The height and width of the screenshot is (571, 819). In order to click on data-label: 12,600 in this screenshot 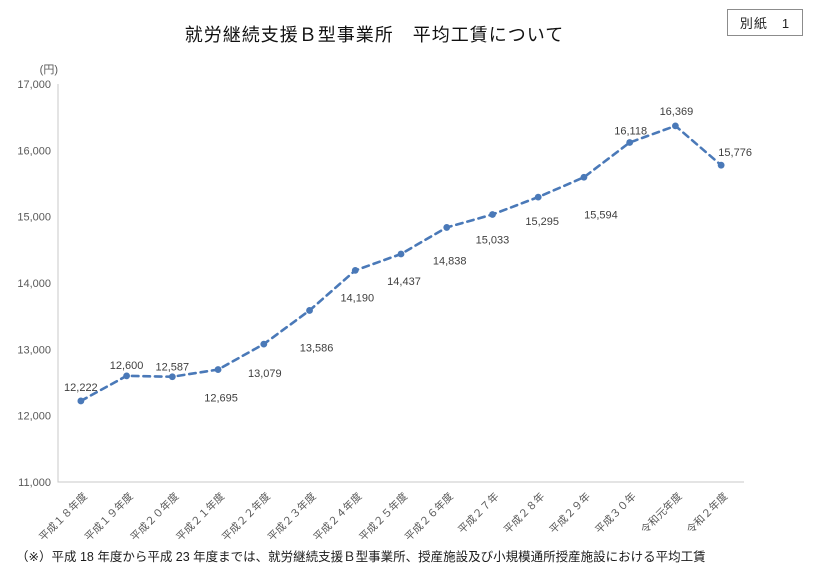, I will do `click(127, 366)`.